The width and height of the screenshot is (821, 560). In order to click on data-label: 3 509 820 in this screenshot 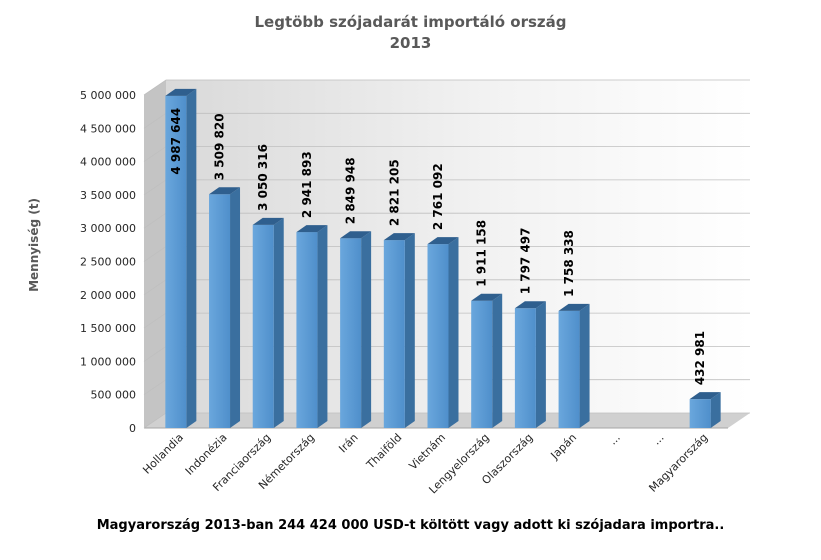, I will do `click(220, 146)`.